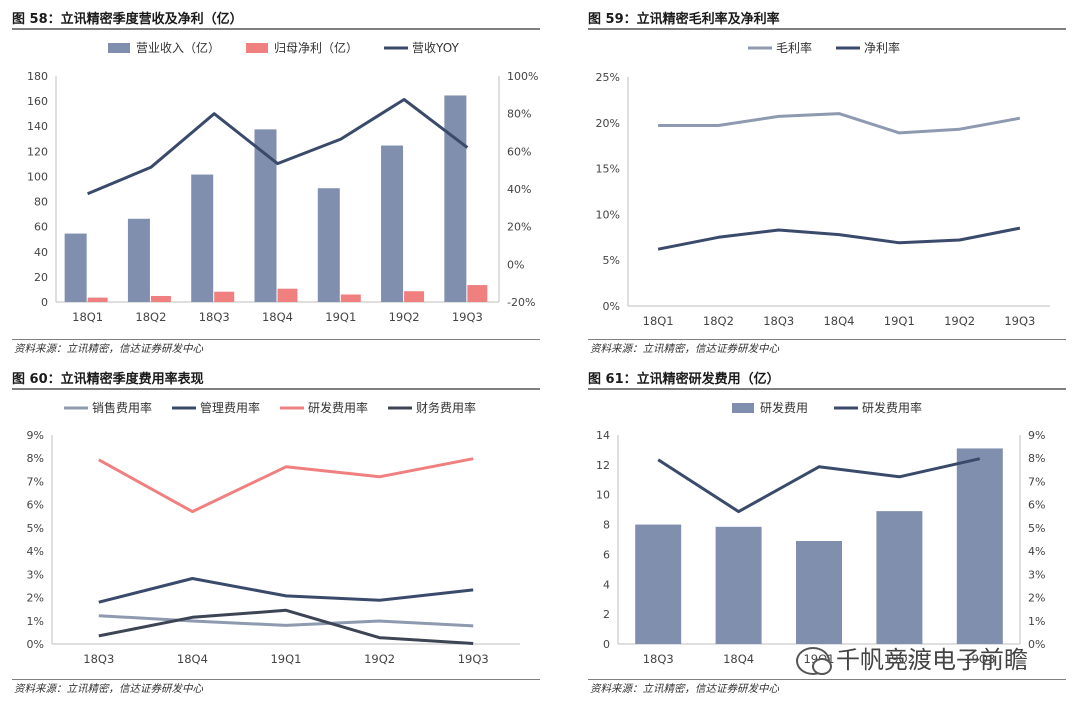 The image size is (1080, 701). I want to click on legend-label: 研发费用, so click(784, 407).